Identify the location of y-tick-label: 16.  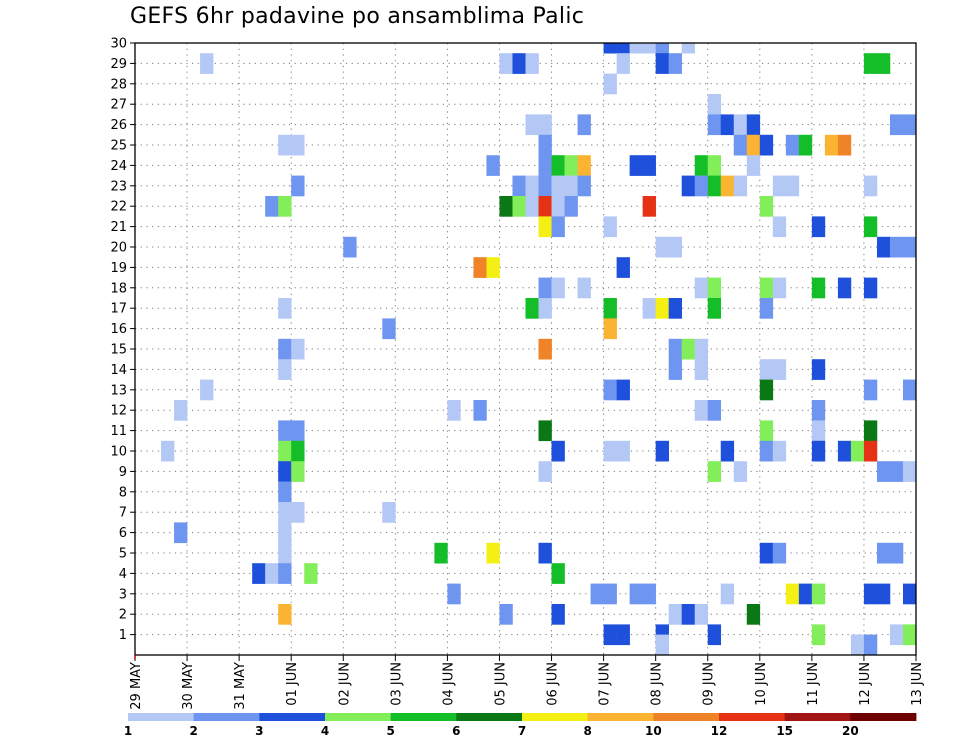
(118, 329).